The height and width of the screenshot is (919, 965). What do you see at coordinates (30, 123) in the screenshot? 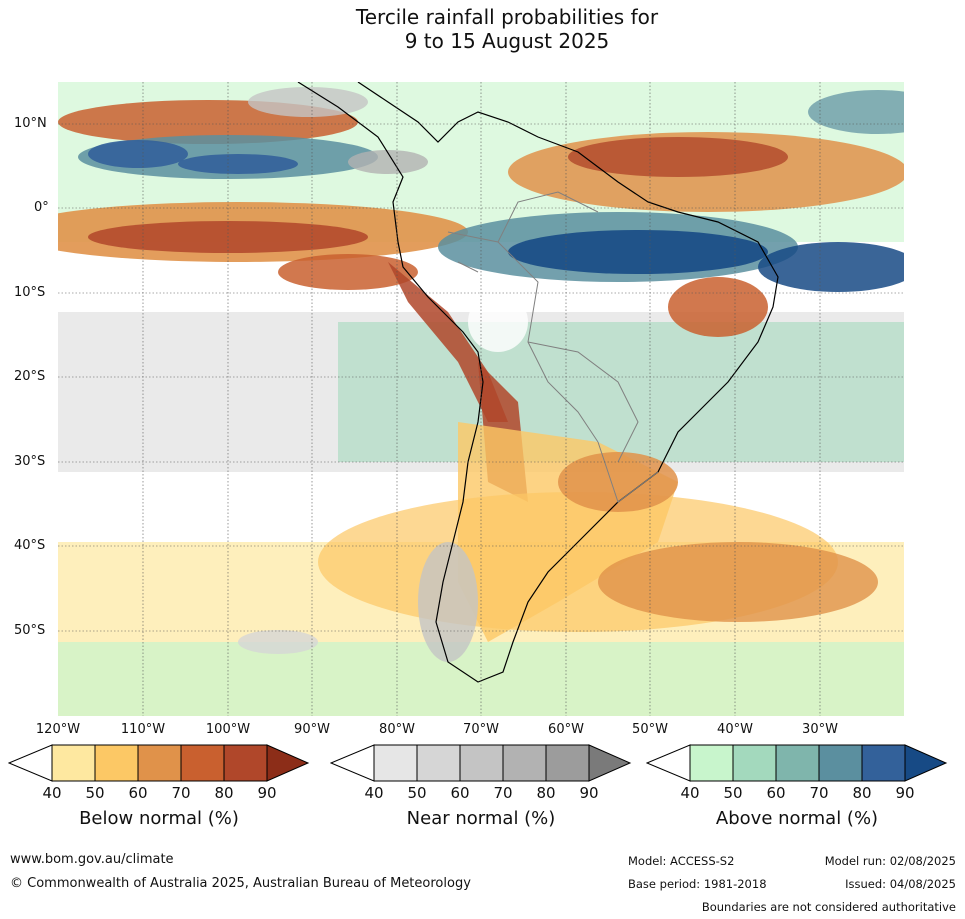
I see `lat-label-10n: 10°N` at bounding box center [30, 123].